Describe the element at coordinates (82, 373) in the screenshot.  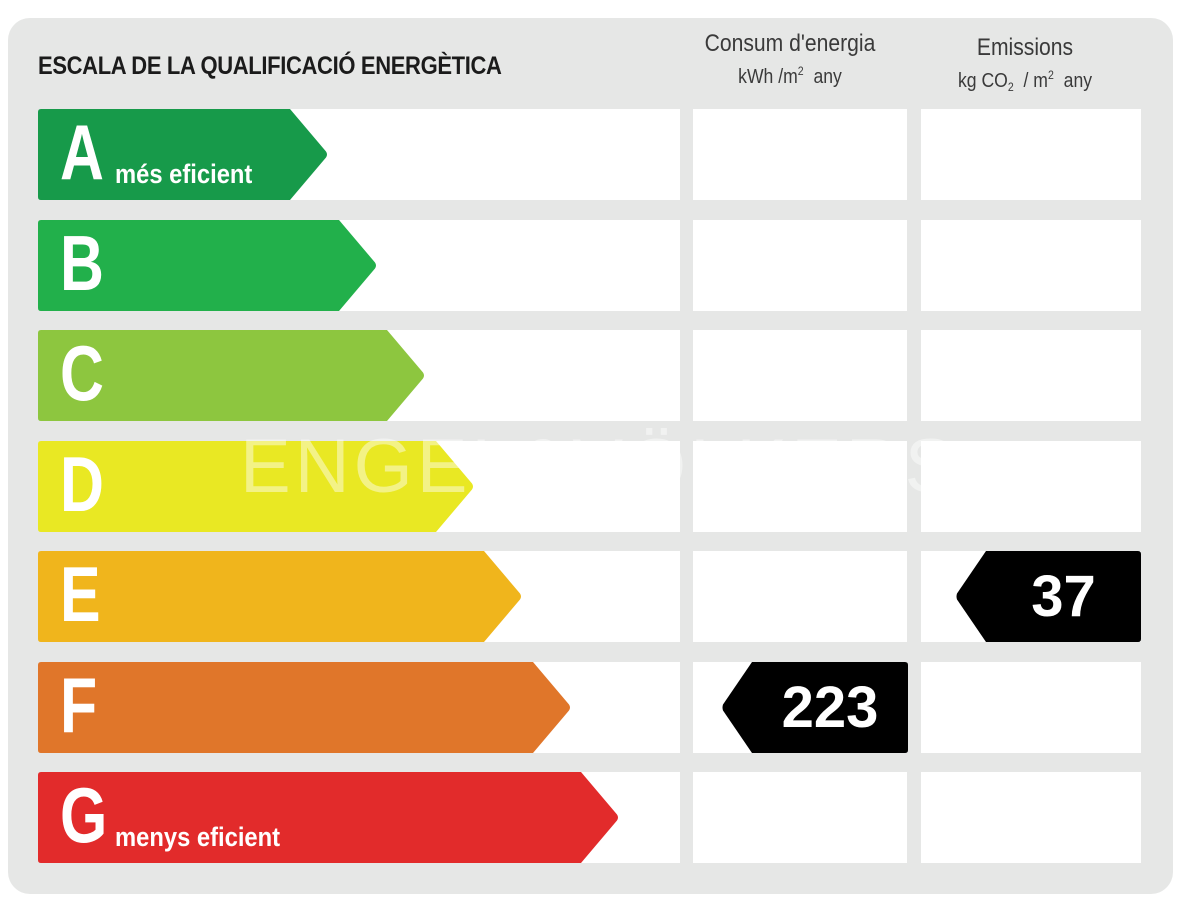
I see `rating-letter: C` at that location.